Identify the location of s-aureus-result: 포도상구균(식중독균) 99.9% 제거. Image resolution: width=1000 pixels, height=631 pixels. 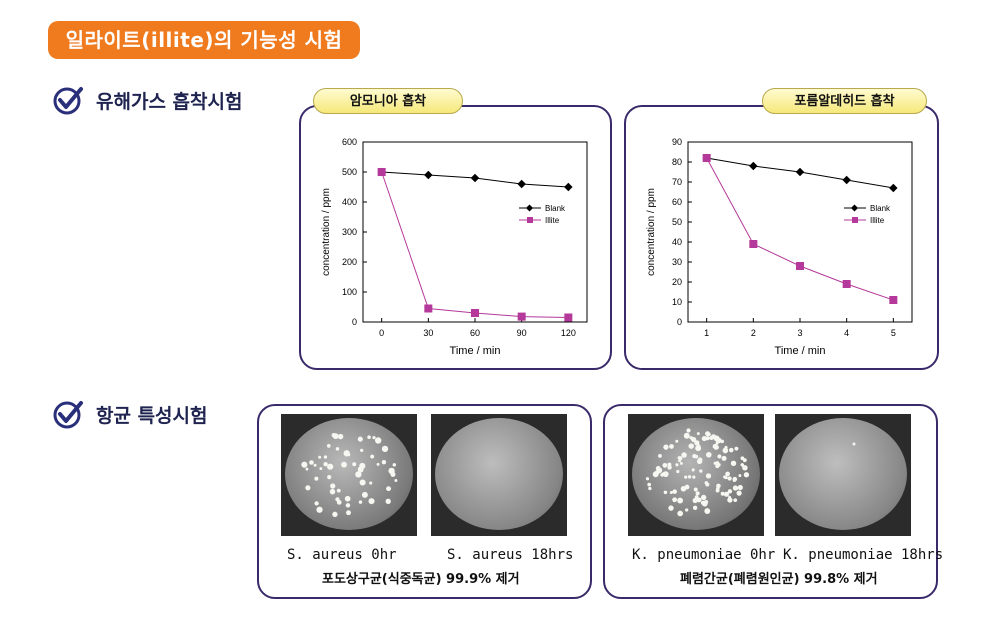
(421, 579).